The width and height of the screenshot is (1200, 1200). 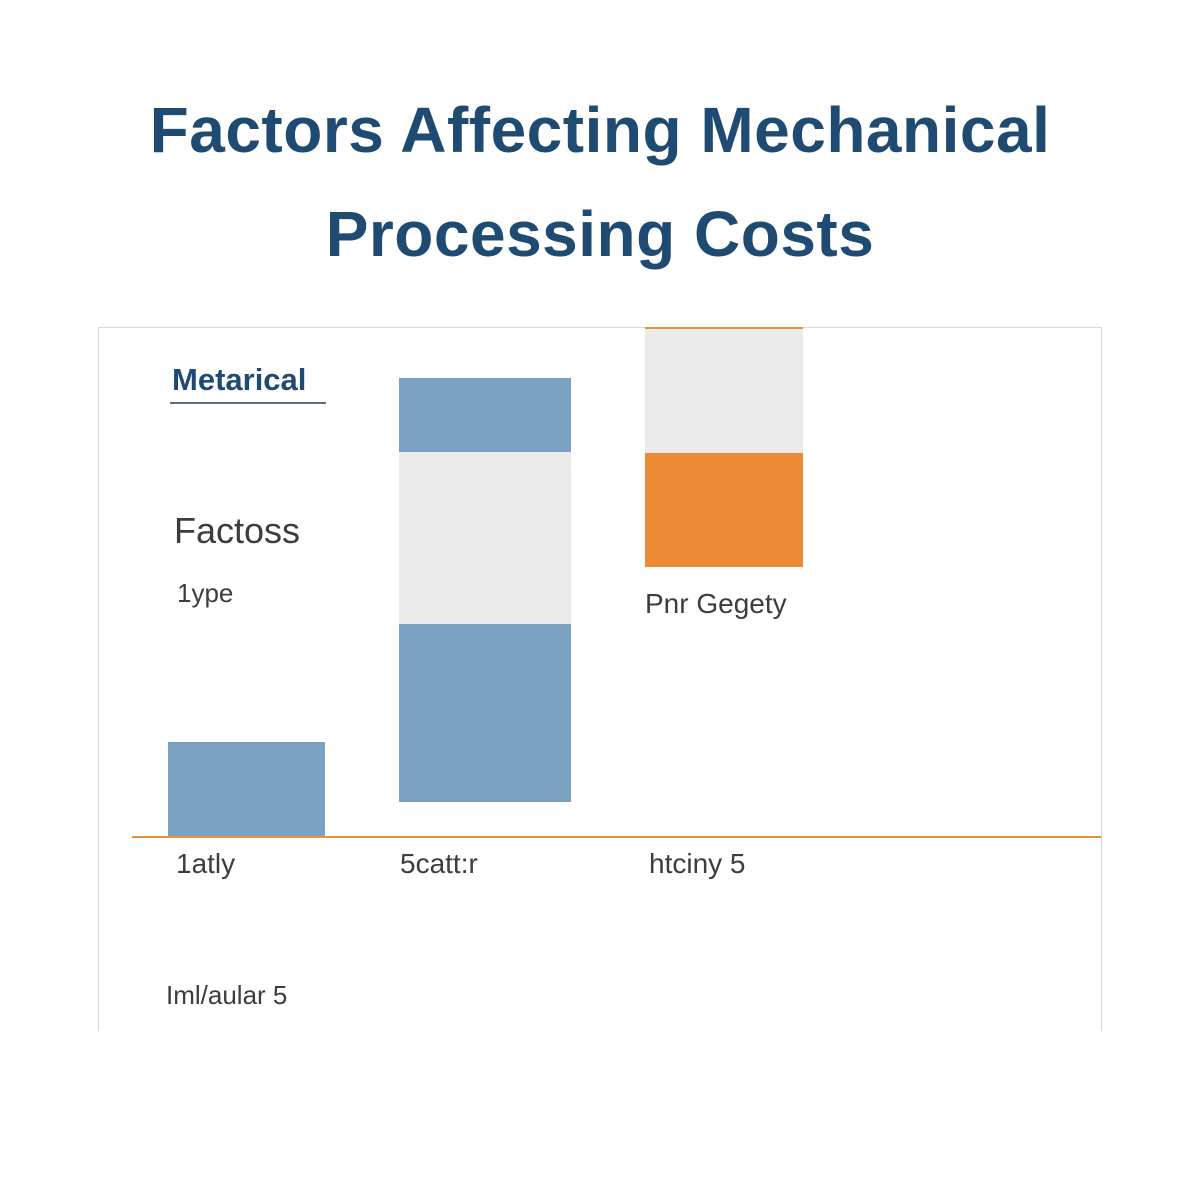 I want to click on chart-title-line-2: Processing Costs, so click(x=600, y=234).